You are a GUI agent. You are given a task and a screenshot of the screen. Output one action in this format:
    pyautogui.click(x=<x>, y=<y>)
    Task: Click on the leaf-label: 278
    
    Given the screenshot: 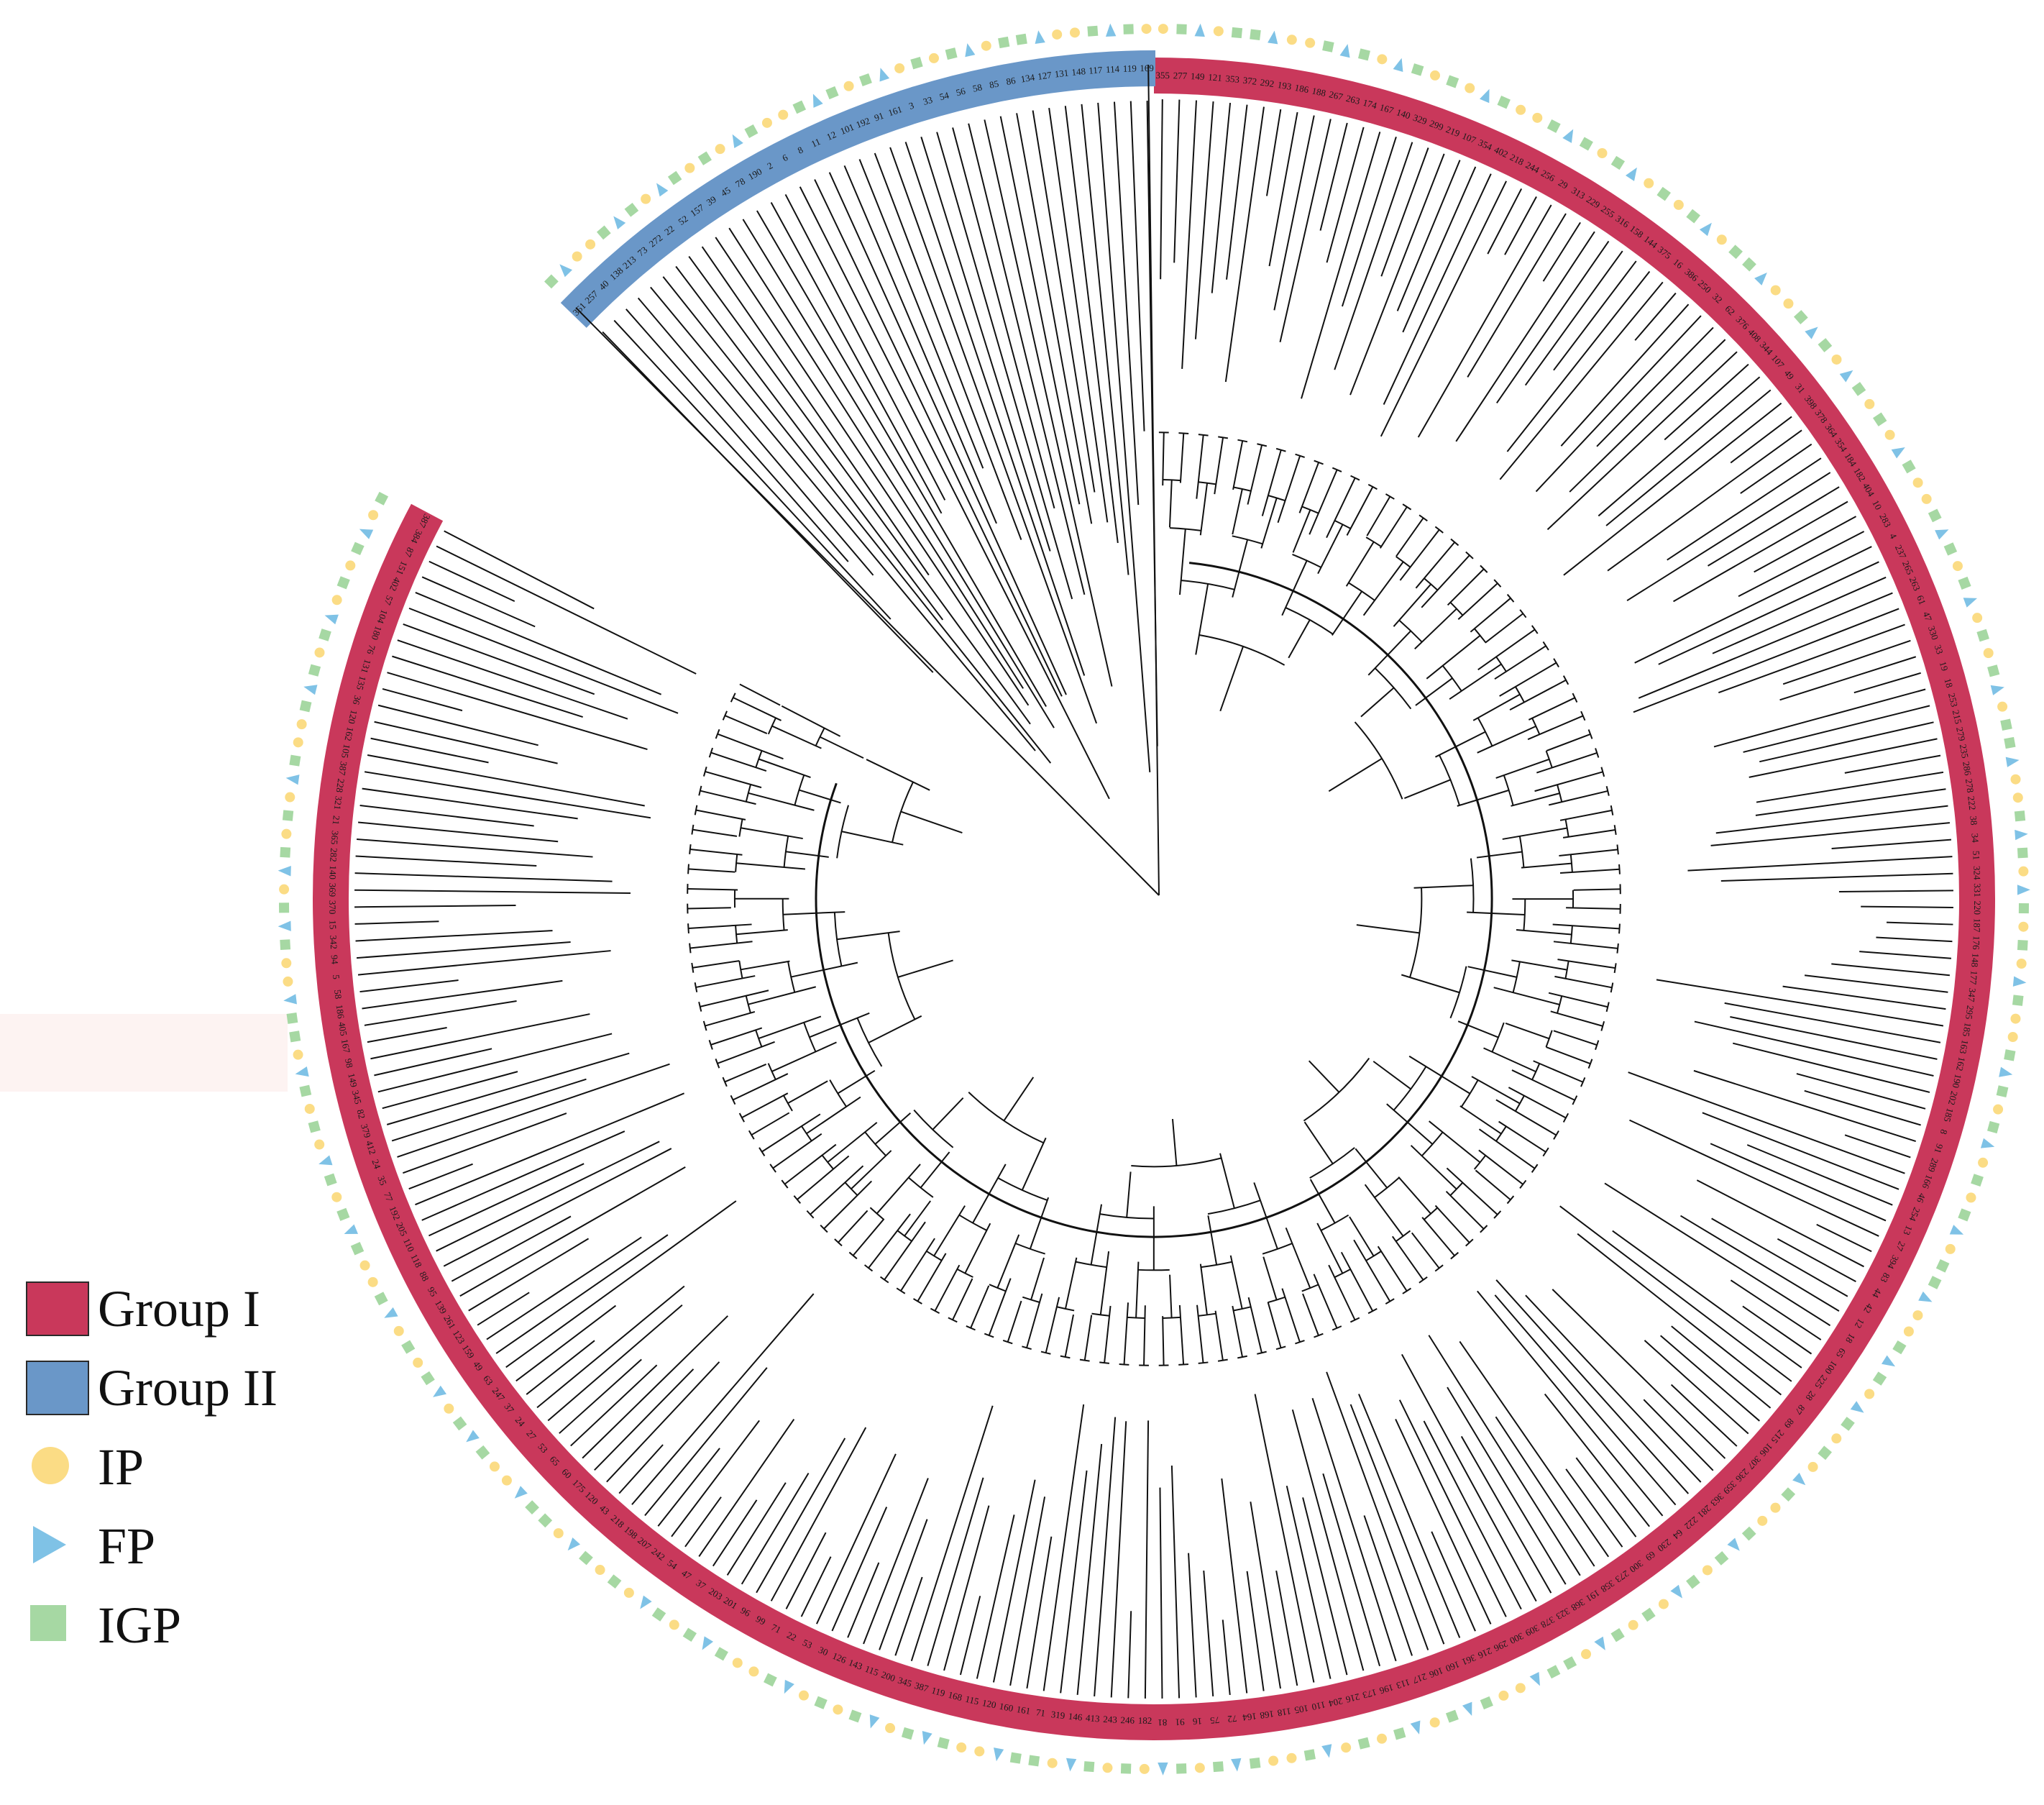 What is the action you would take?
    pyautogui.click(x=1969, y=785)
    